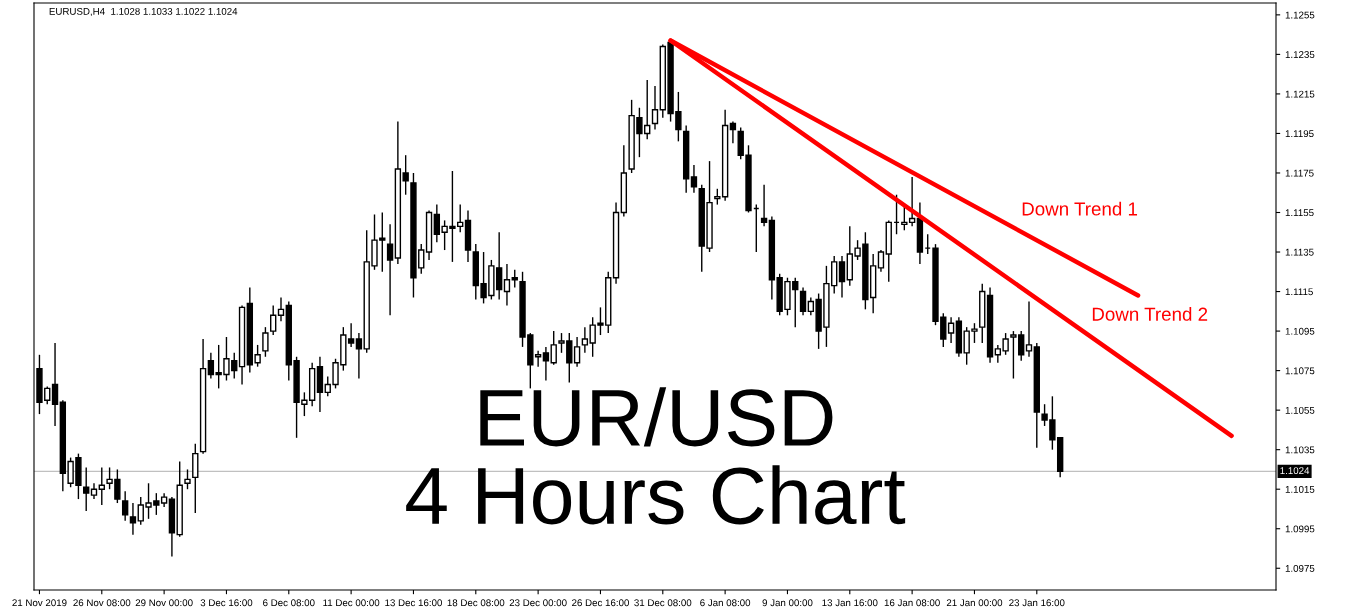 This screenshot has width=1362, height=611. Describe the element at coordinates (1150, 314) in the screenshot. I see `series-label: Down Trend 2` at that location.